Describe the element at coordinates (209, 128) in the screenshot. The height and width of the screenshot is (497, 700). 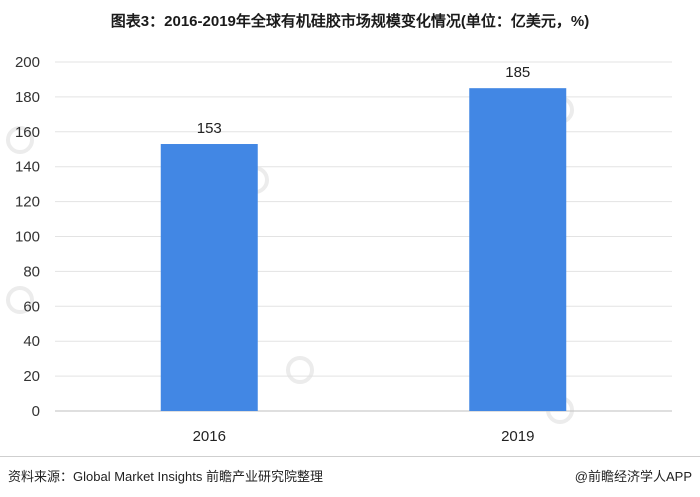
I see `data-label: 153` at that location.